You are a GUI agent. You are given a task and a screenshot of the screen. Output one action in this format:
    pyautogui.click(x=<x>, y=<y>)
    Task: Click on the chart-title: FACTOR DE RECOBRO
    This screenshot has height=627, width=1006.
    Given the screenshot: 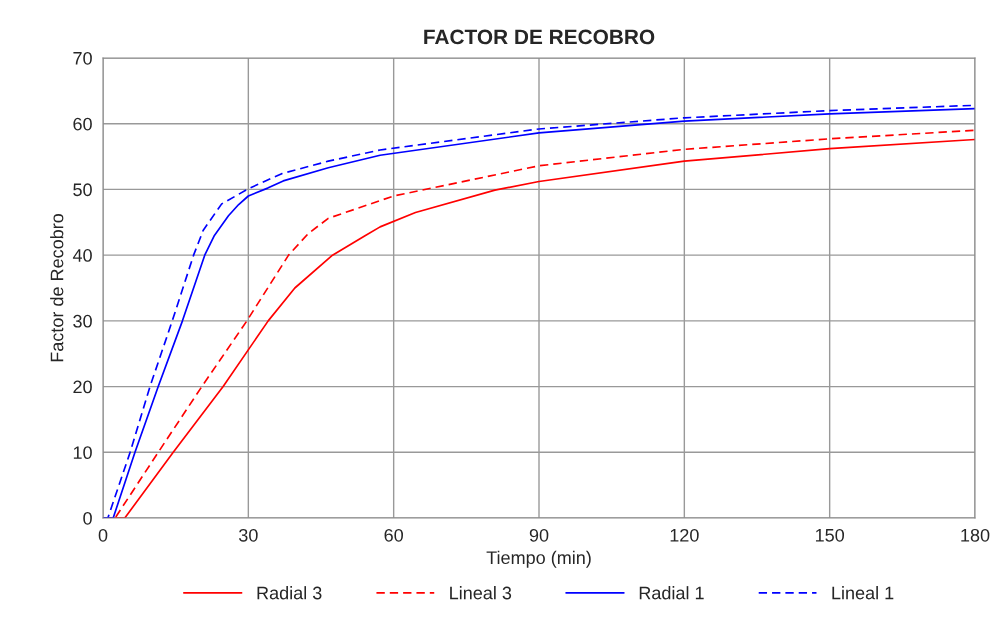 What is the action you would take?
    pyautogui.click(x=539, y=37)
    